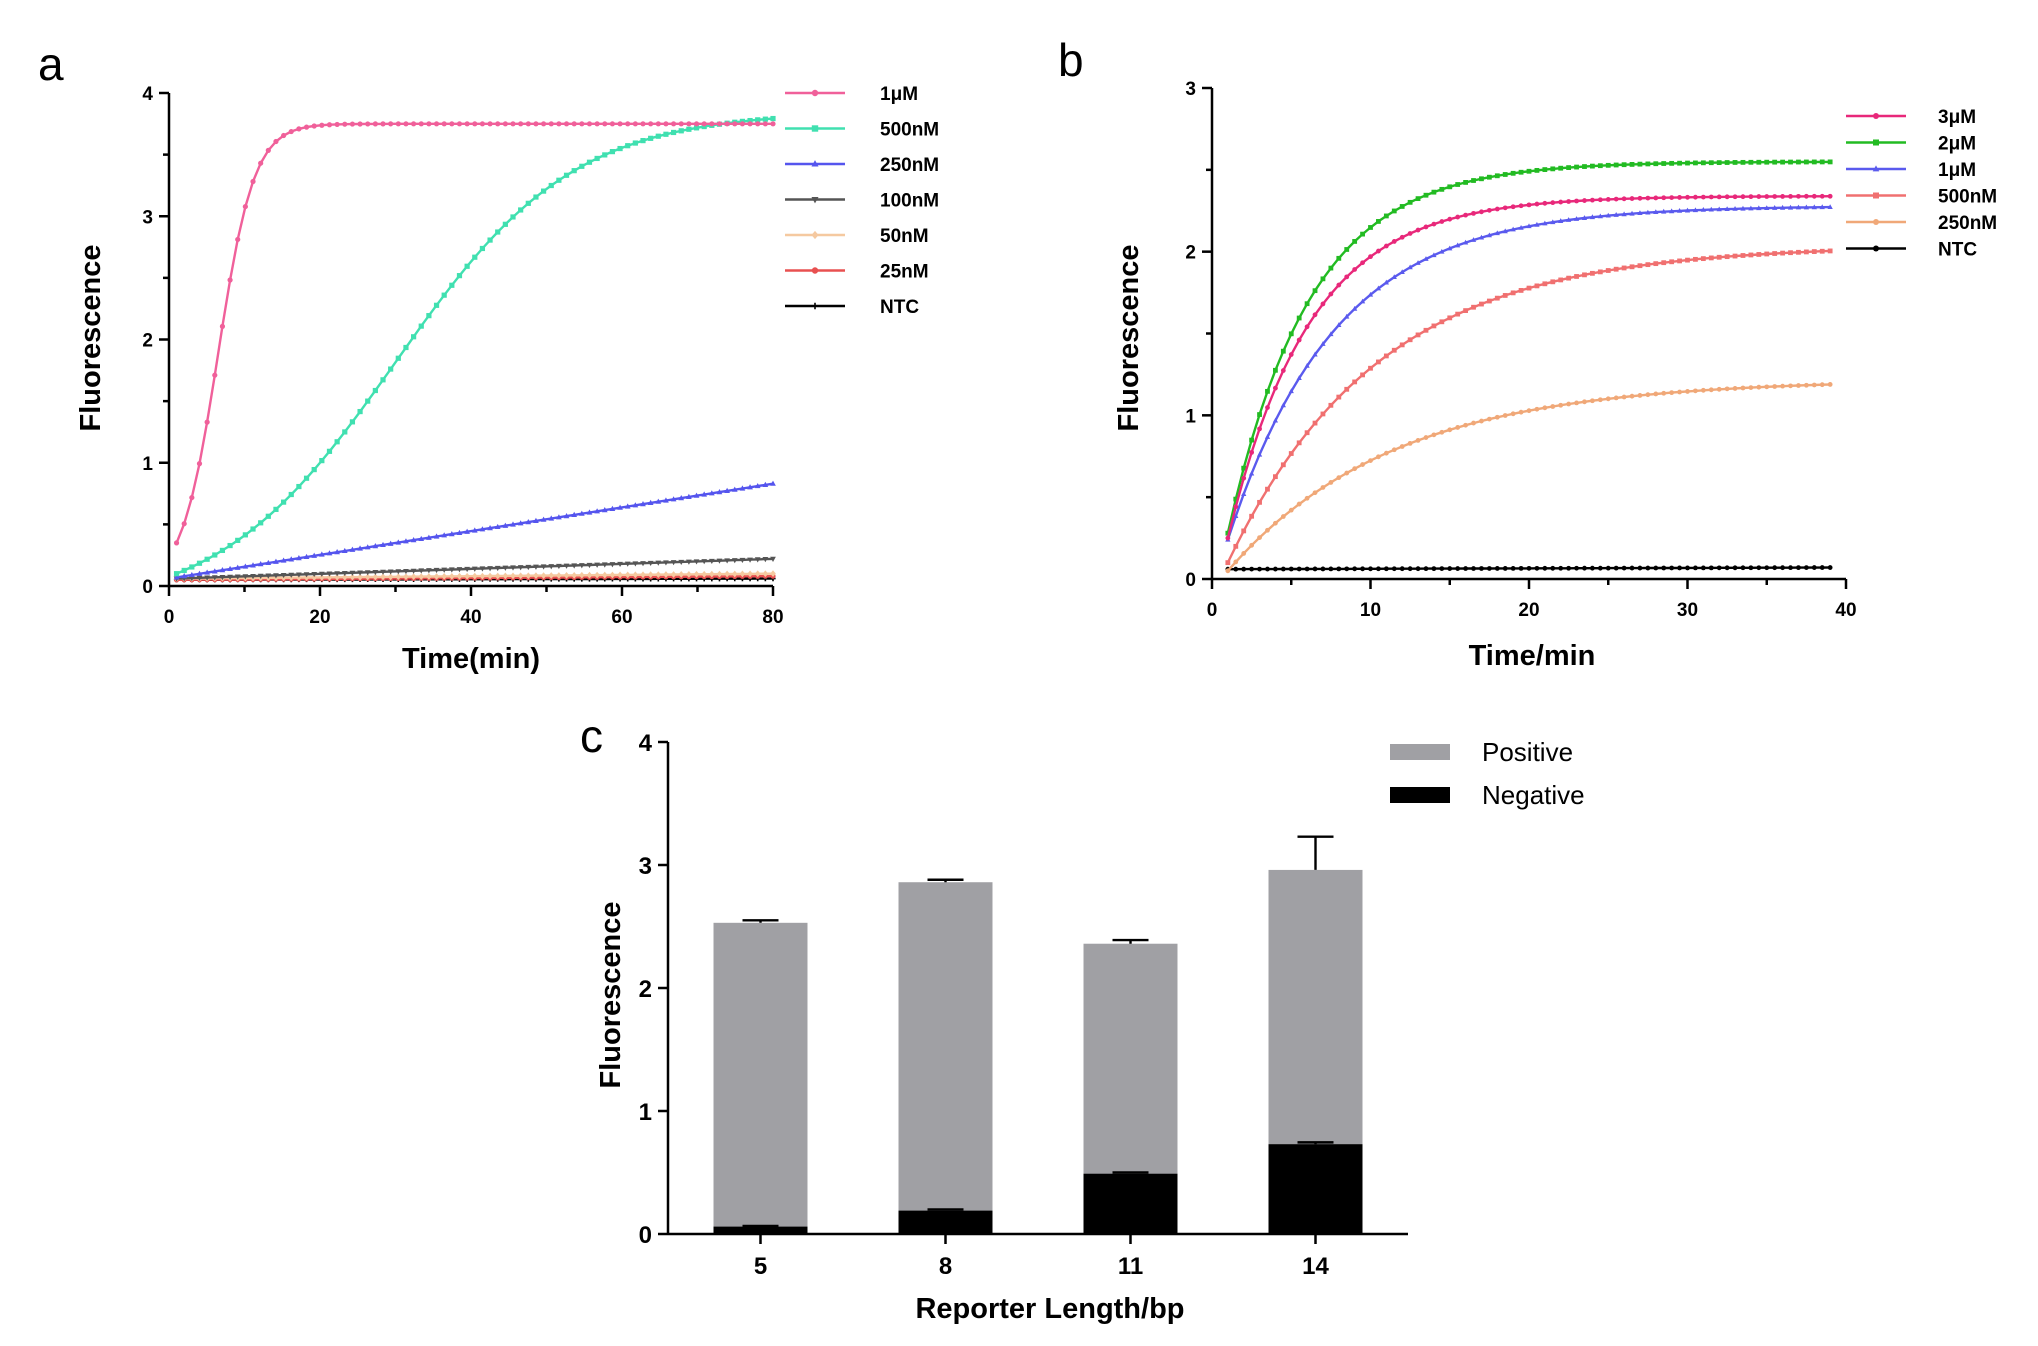 This screenshot has height=1346, width=2038. I want to click on panel-b-legend-marker, so click(1876, 168).